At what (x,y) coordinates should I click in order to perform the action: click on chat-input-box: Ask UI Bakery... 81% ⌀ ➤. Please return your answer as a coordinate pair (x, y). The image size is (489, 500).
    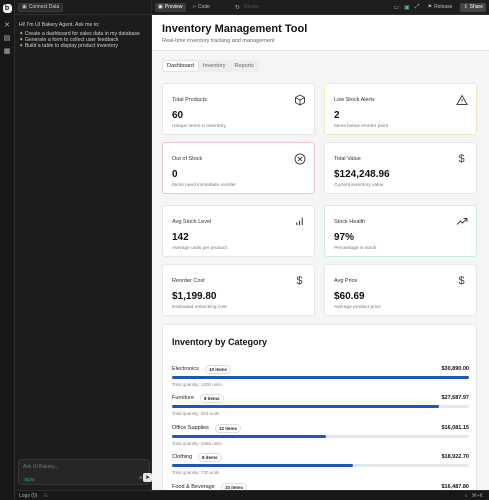
    Looking at the image, I should click on (85, 472).